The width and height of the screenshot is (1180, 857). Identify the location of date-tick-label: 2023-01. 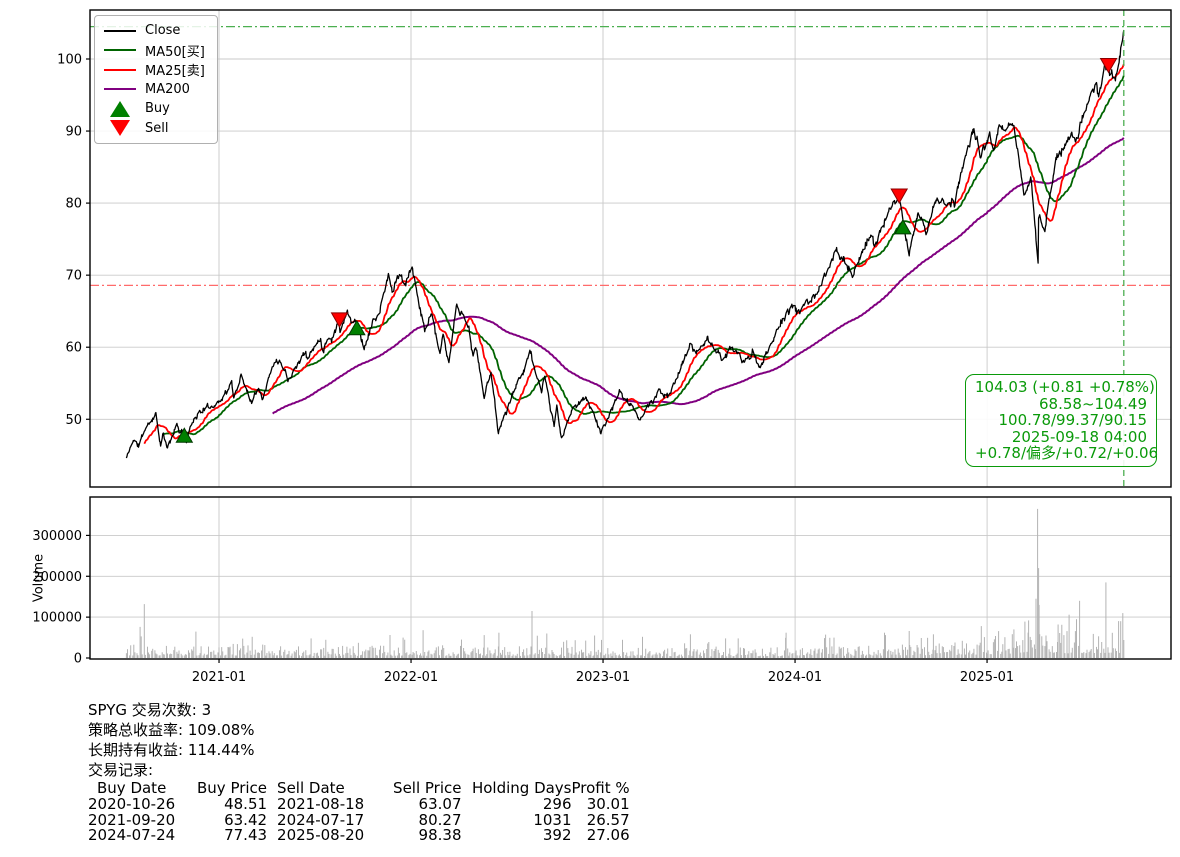
(603, 677).